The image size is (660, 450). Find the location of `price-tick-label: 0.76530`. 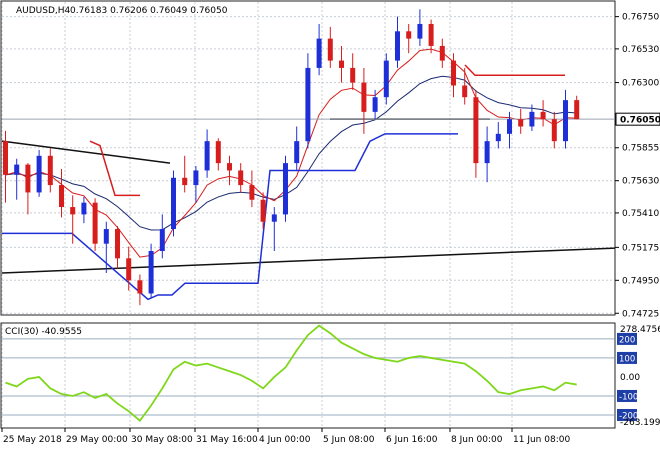

price-tick-label: 0.76530 is located at coordinates (640, 50).